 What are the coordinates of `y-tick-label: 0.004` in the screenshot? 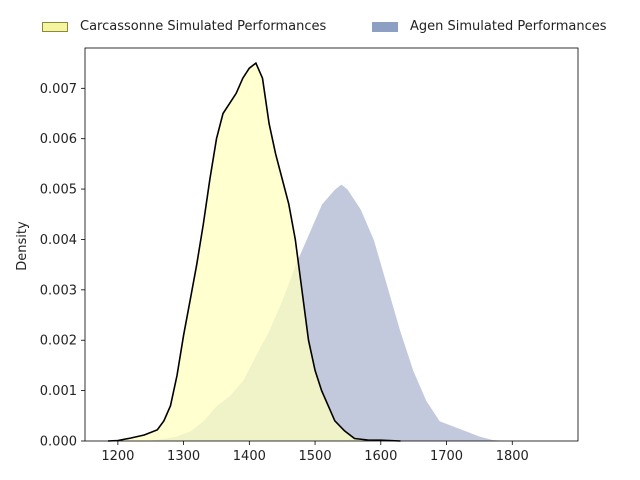 It's located at (58, 240).